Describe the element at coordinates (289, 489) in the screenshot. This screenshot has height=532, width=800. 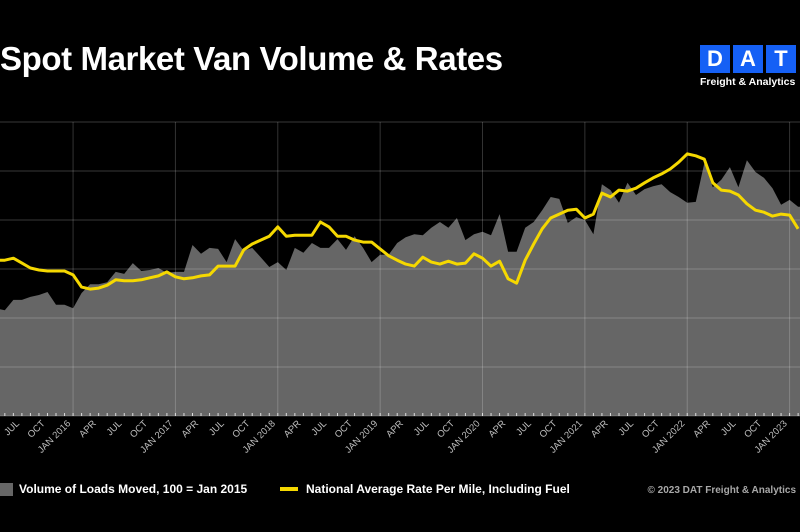
I see `legend-swatch-rate` at that location.